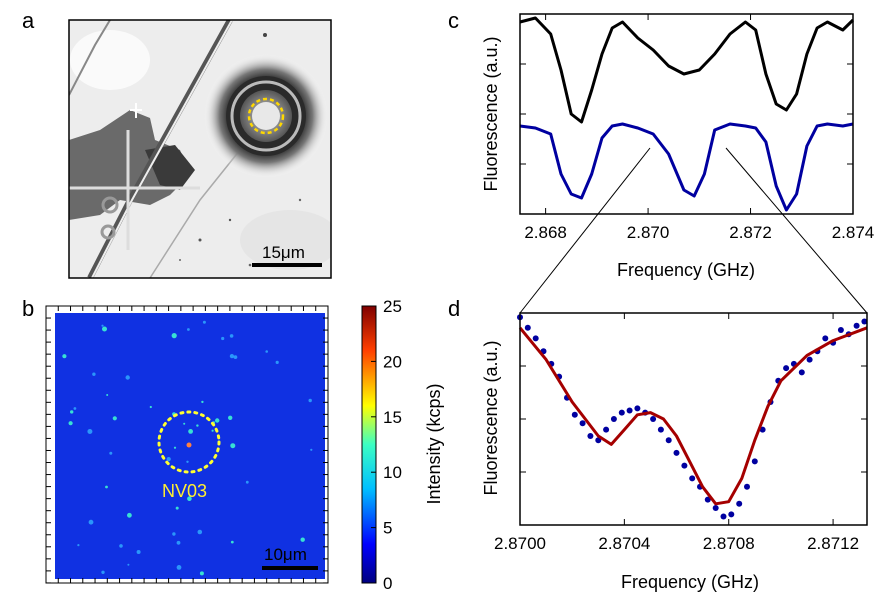 The image size is (874, 595). I want to click on zoom-connector-left, so click(585, 230).